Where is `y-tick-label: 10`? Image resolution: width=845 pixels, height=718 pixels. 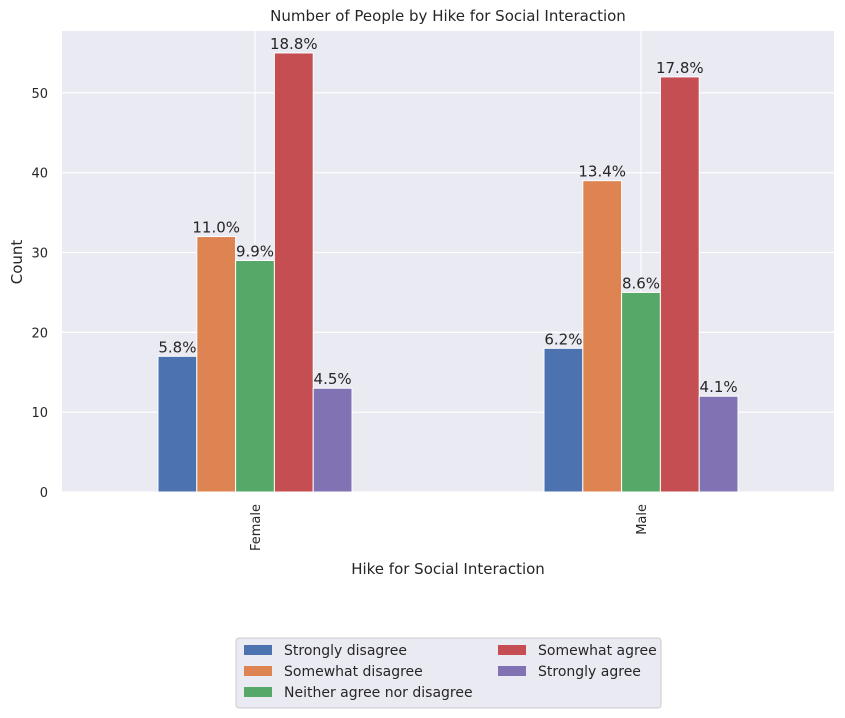
y-tick-label: 10 is located at coordinates (39, 413).